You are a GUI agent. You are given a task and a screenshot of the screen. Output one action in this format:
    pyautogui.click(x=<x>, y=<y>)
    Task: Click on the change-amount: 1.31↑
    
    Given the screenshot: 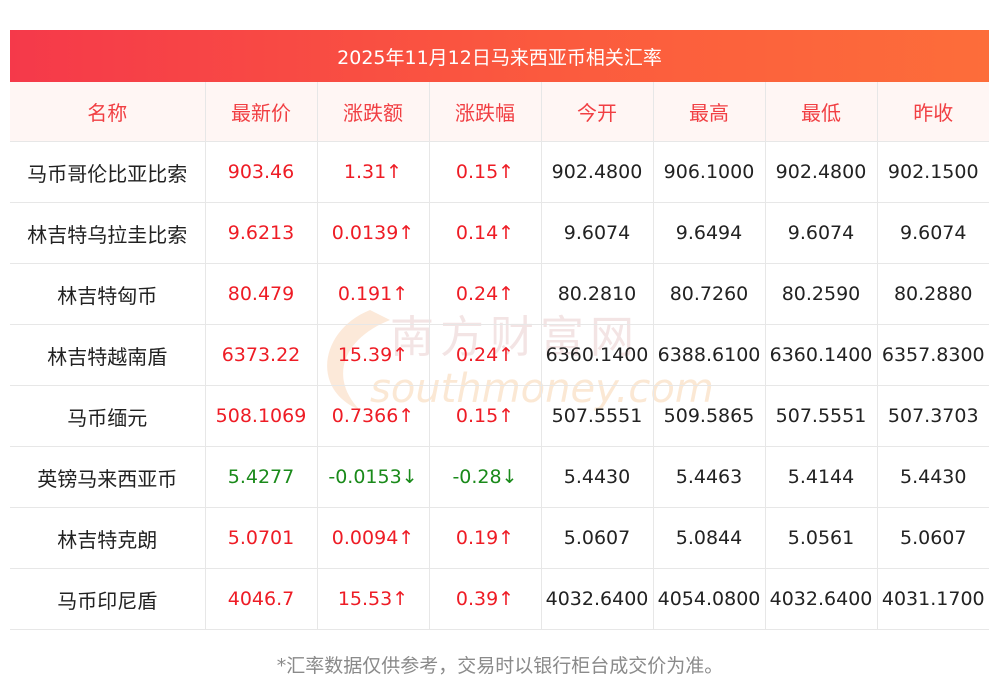 What is the action you would take?
    pyautogui.click(x=373, y=172)
    